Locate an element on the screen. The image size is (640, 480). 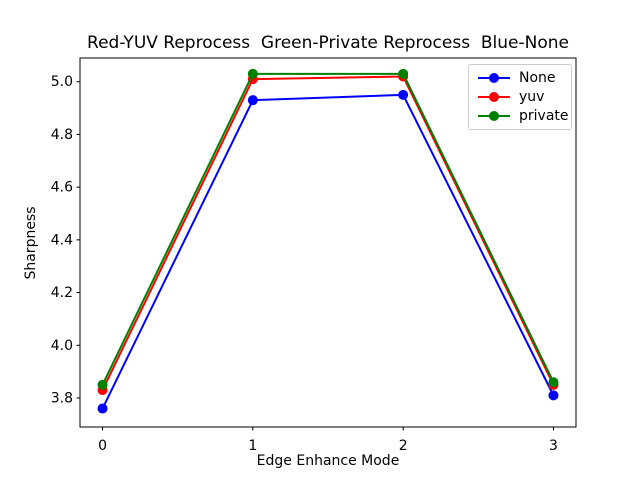
x-tick-label: 0 is located at coordinates (102, 446).